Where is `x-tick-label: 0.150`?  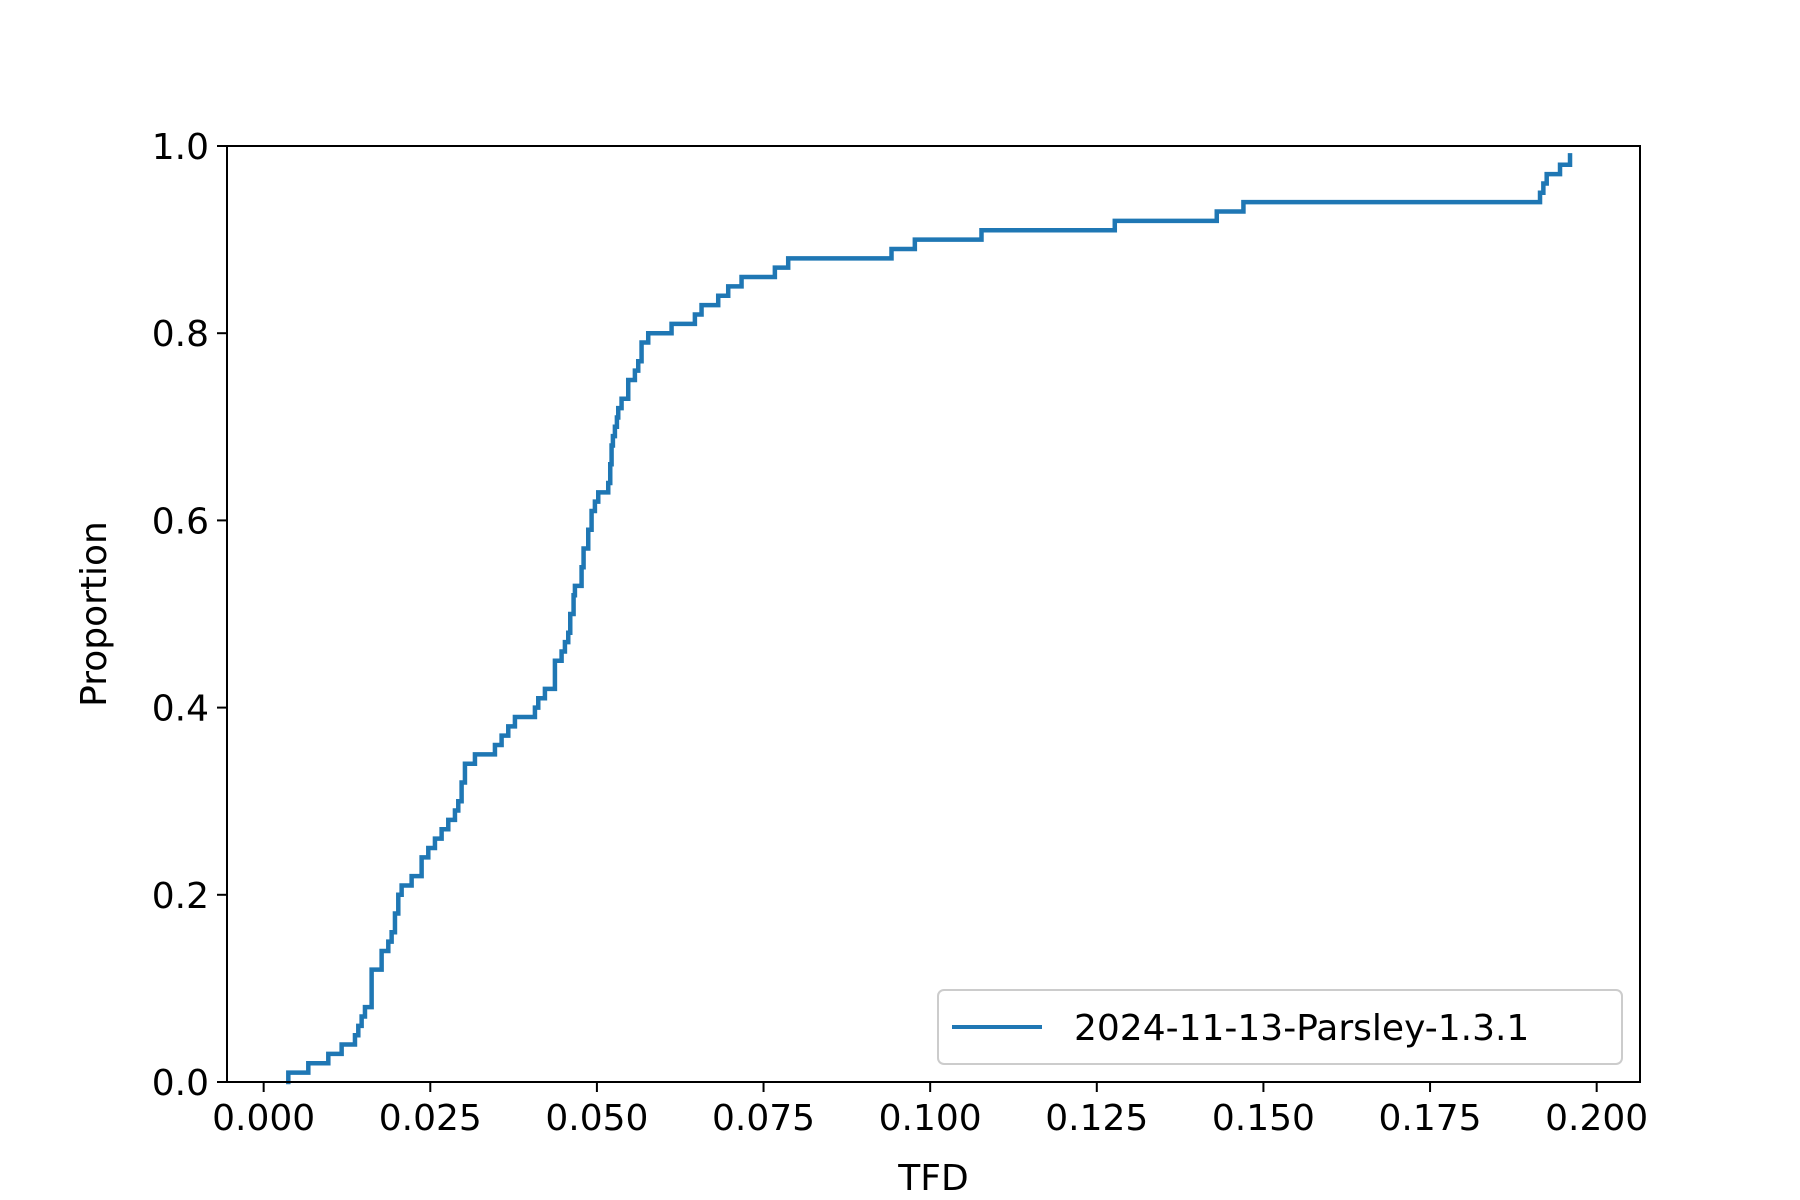 x-tick-label: 0.150 is located at coordinates (1263, 1118).